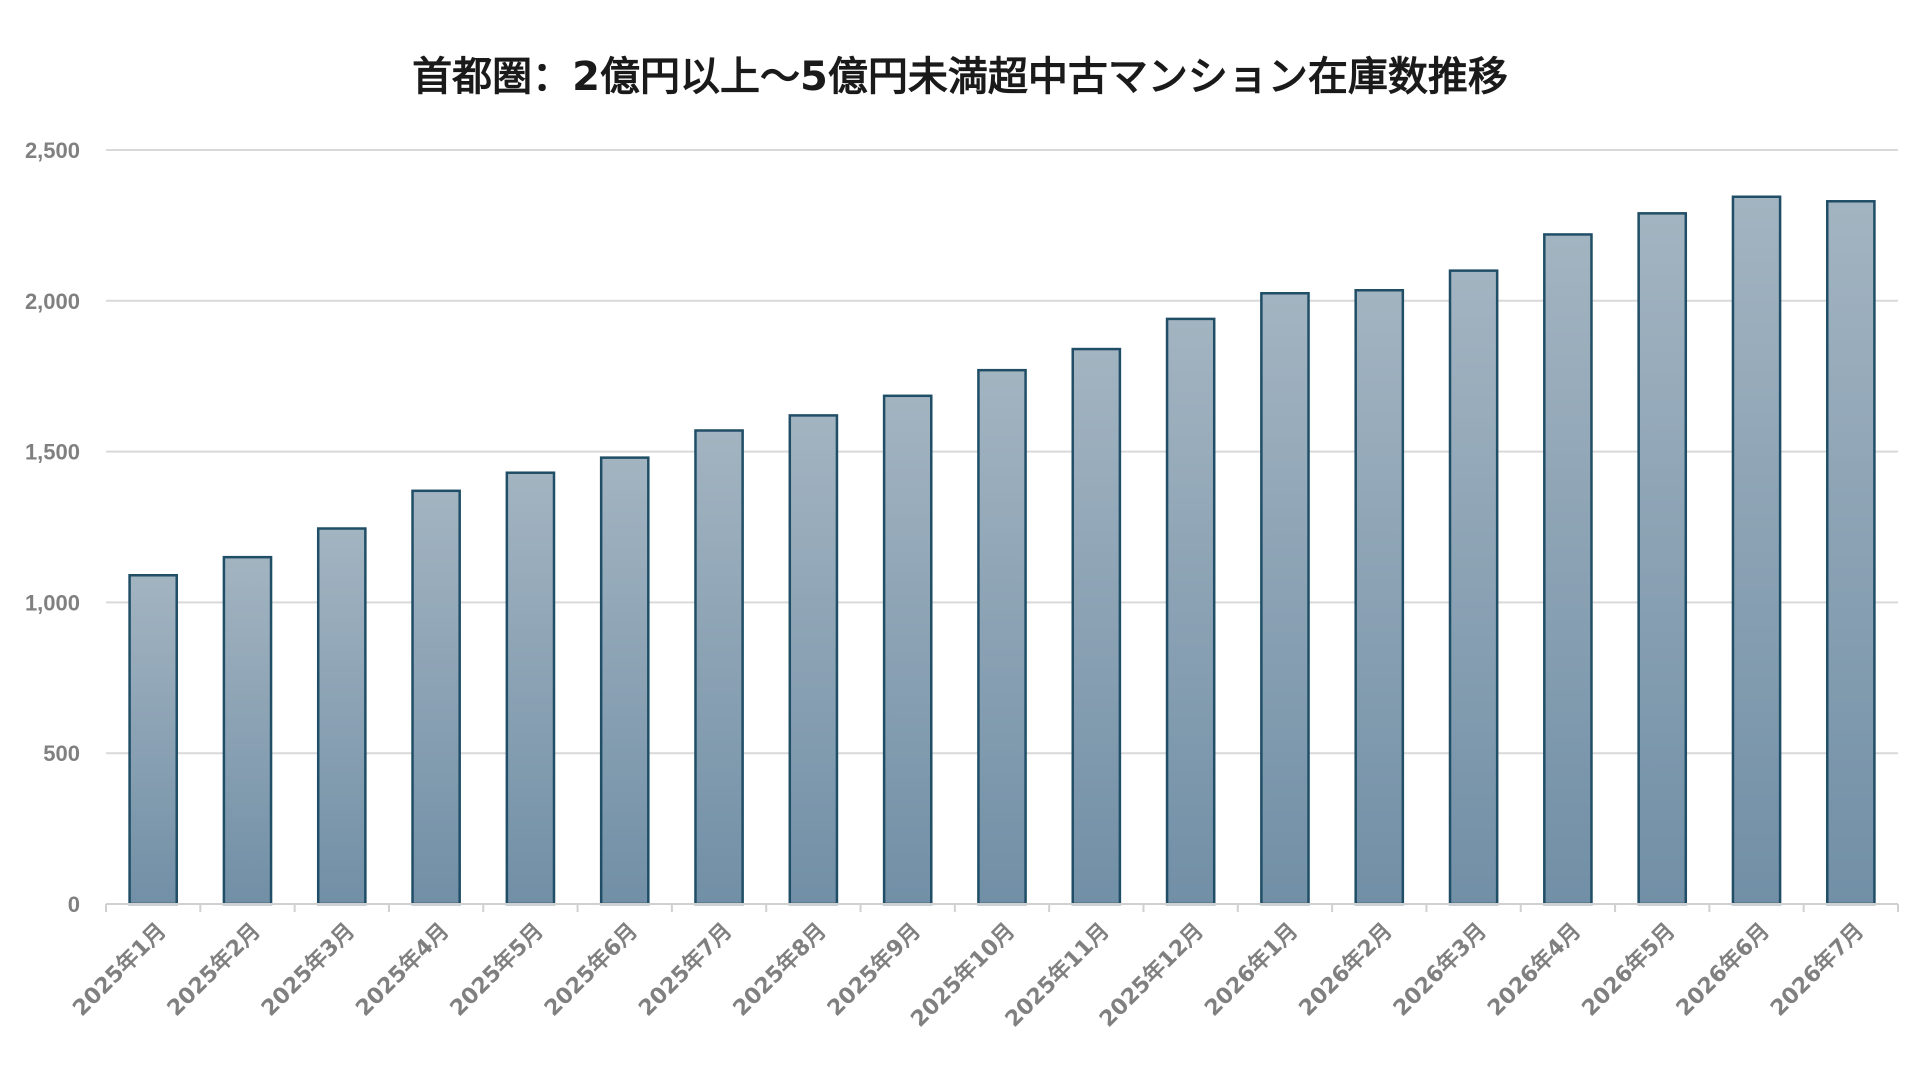  I want to click on x-tick-label: 2026年5月, so click(1629, 970).